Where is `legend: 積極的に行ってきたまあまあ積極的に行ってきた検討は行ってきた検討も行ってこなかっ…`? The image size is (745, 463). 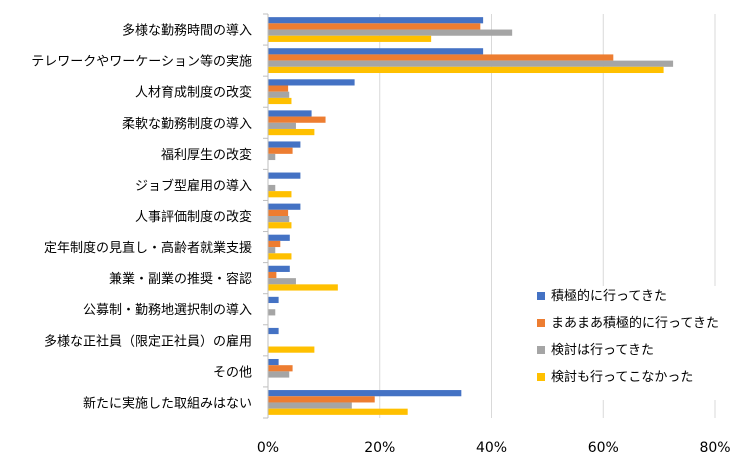 legend: 積極的に行ってきたまあまあ積極的に行ってきた検討は行ってきた検討も行ってこなかっ… is located at coordinates (633, 343).